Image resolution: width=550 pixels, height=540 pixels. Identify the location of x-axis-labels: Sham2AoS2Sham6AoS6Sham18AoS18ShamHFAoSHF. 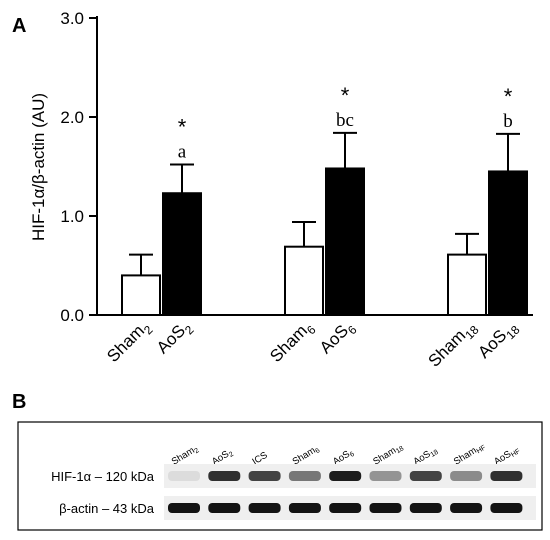
(313, 344).